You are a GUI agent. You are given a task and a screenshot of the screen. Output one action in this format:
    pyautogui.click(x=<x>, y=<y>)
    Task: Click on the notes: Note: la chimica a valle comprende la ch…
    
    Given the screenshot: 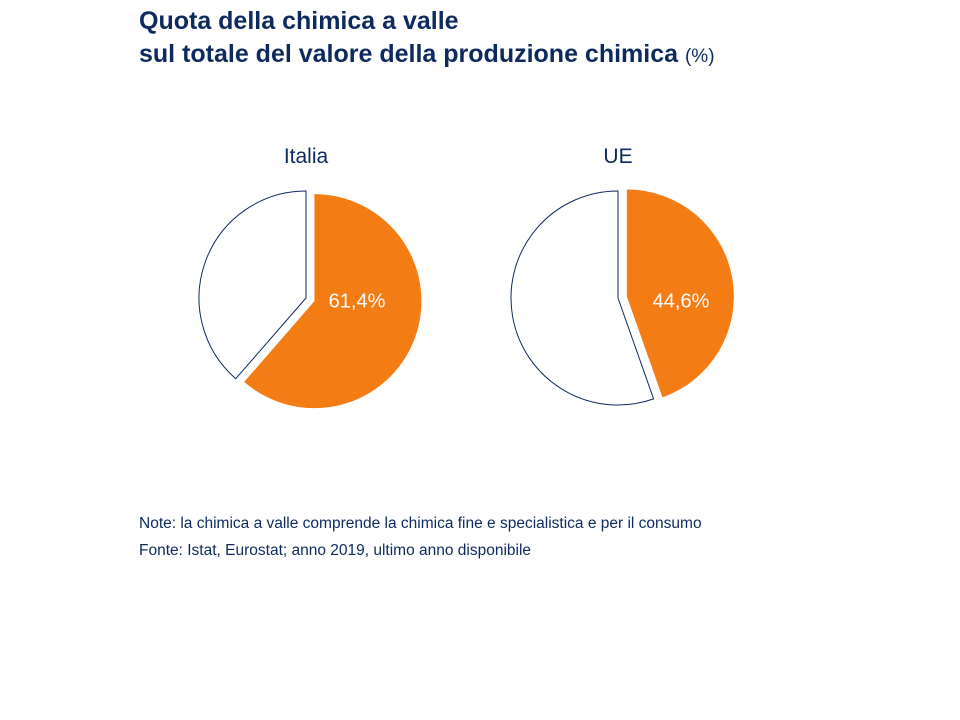 What is the action you would take?
    pyautogui.click(x=420, y=537)
    